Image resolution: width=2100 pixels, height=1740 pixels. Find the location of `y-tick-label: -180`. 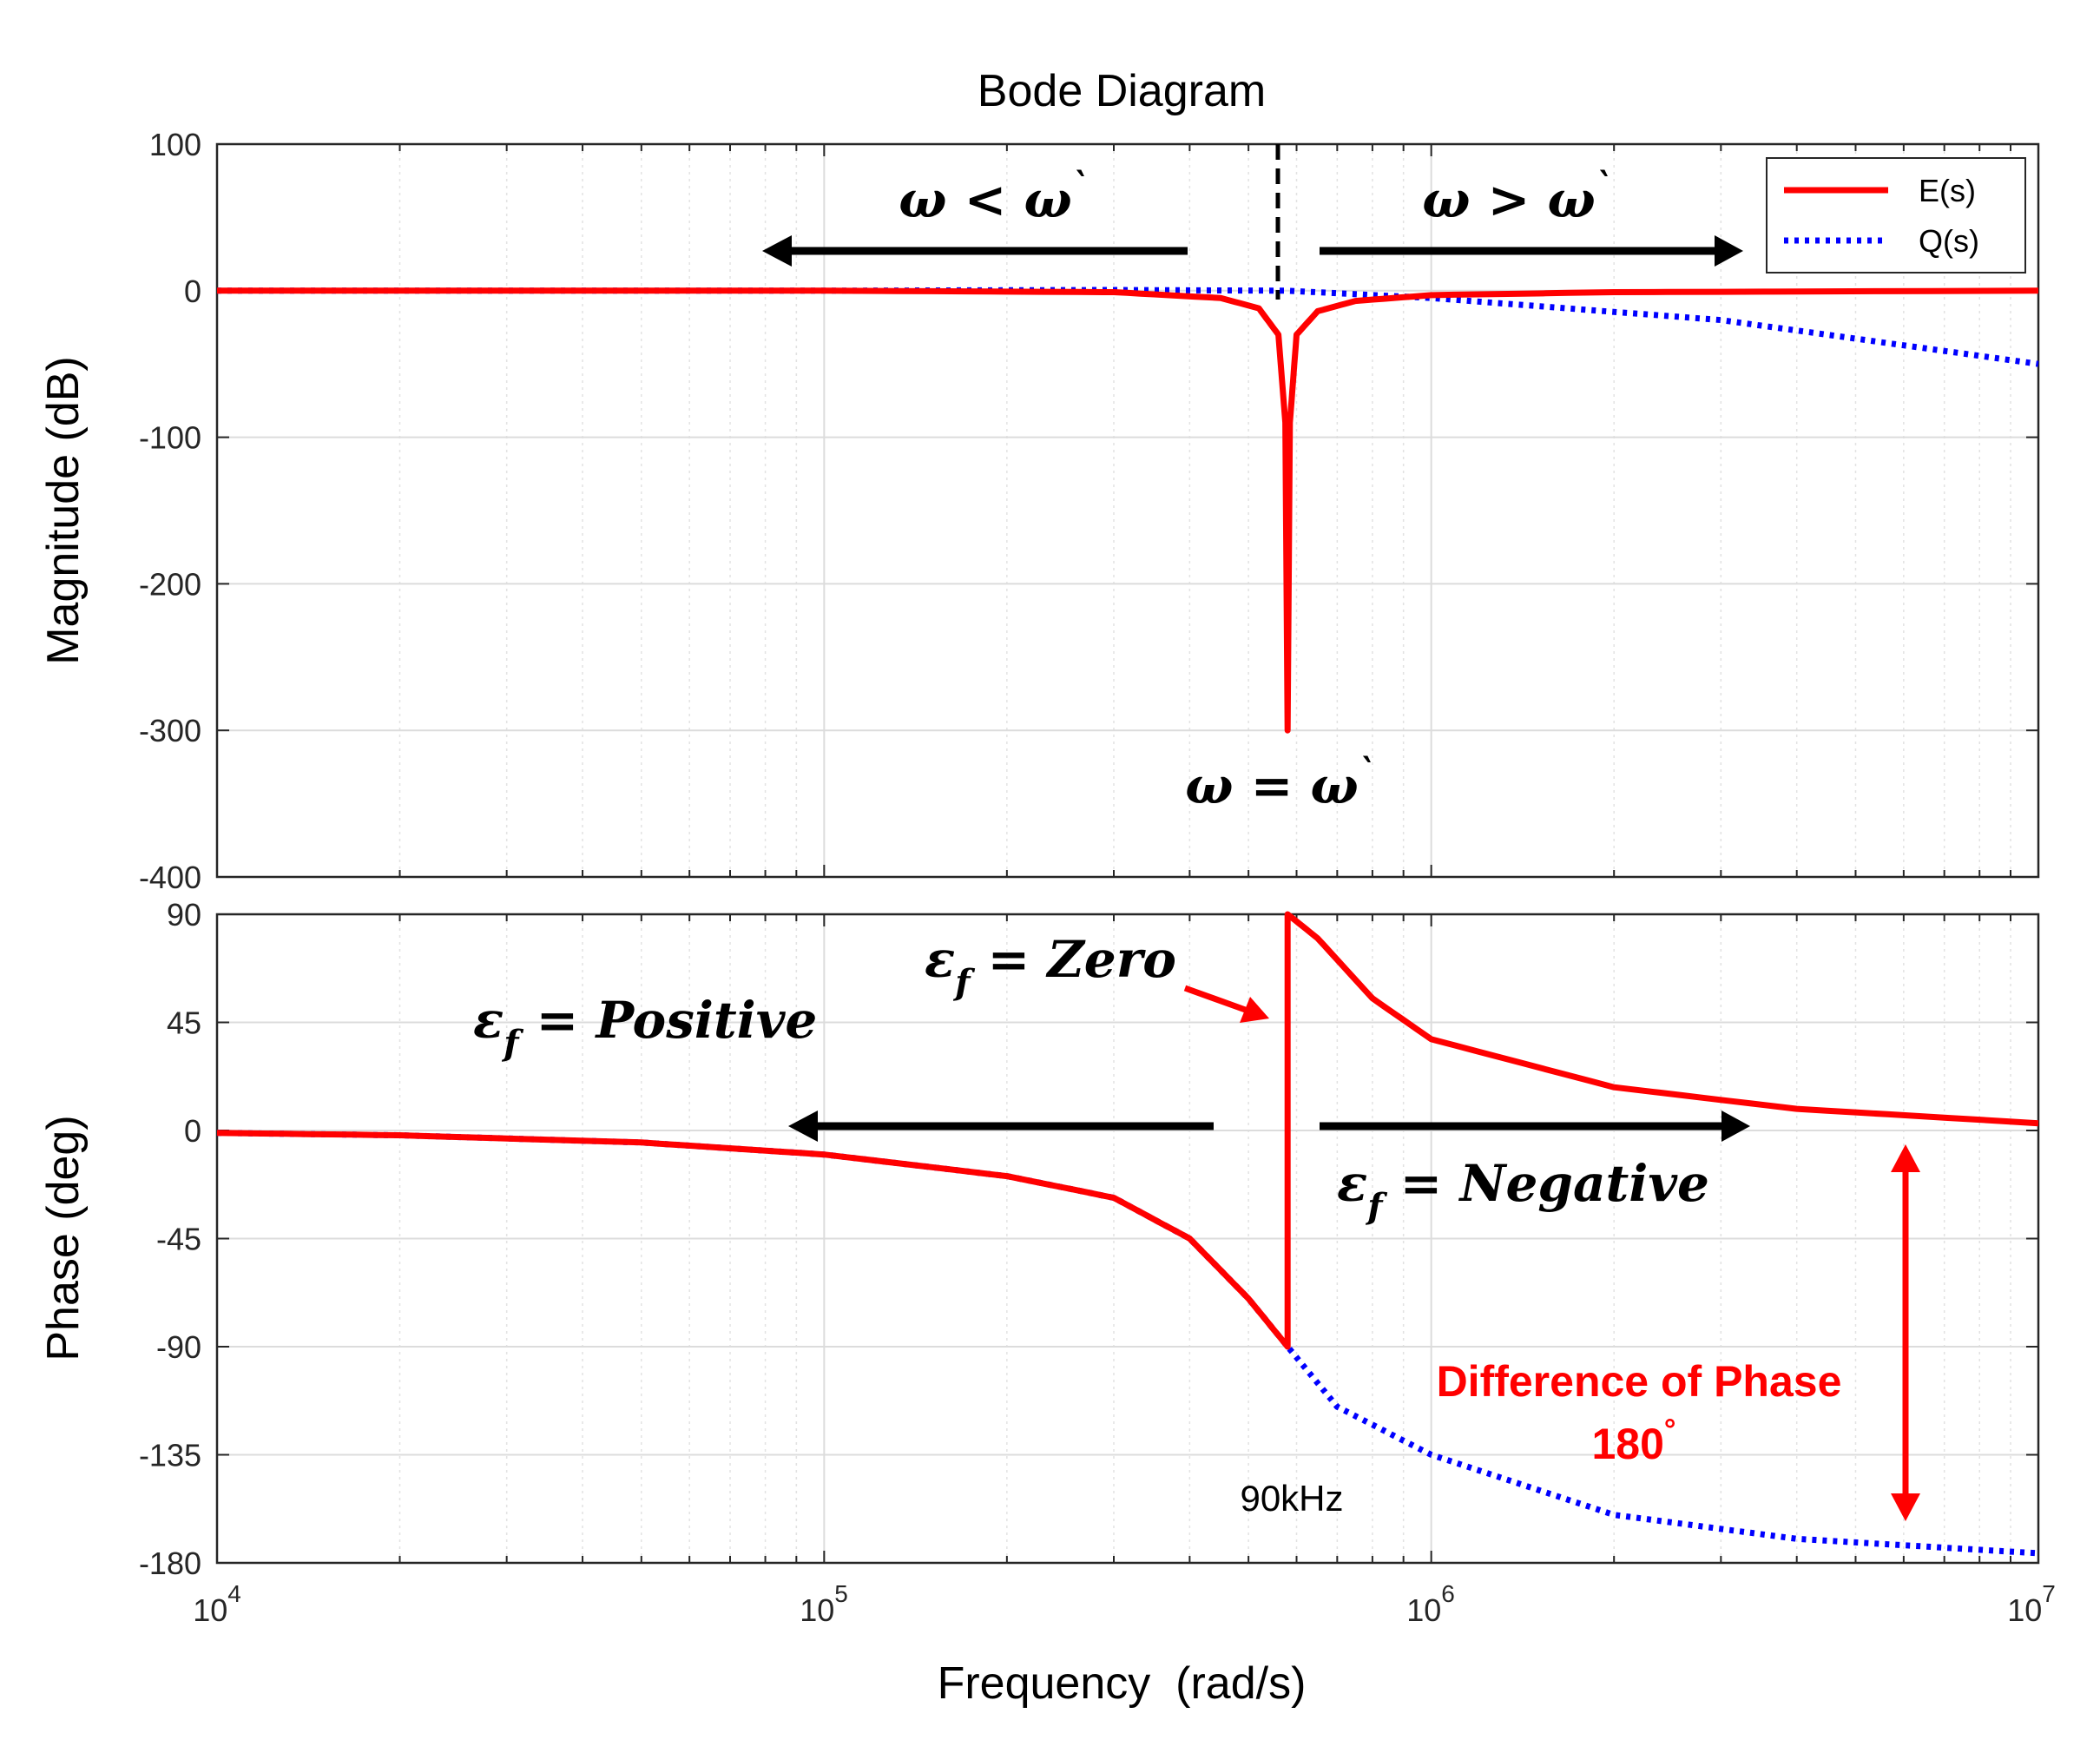

y-tick-label: -180 is located at coordinates (170, 1563).